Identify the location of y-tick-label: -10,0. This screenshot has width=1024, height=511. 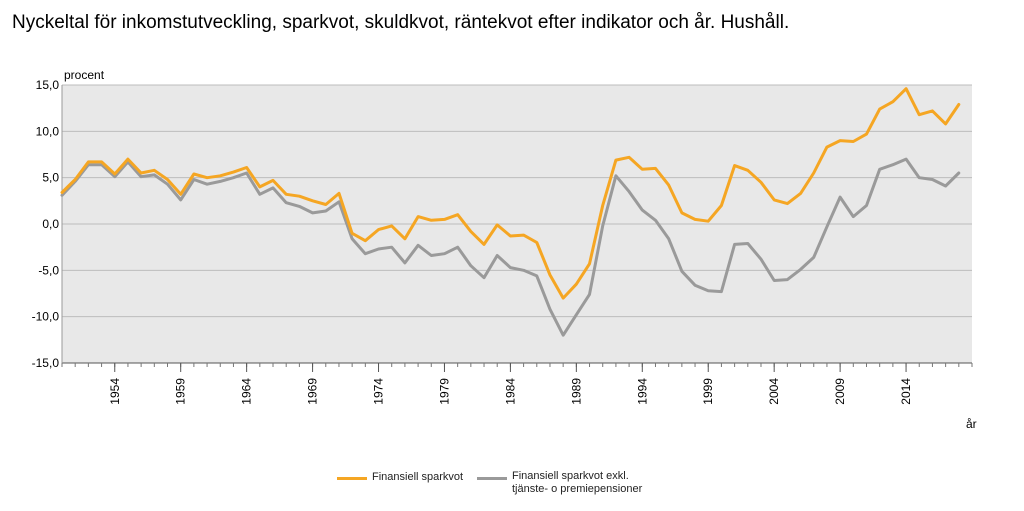
(46, 317).